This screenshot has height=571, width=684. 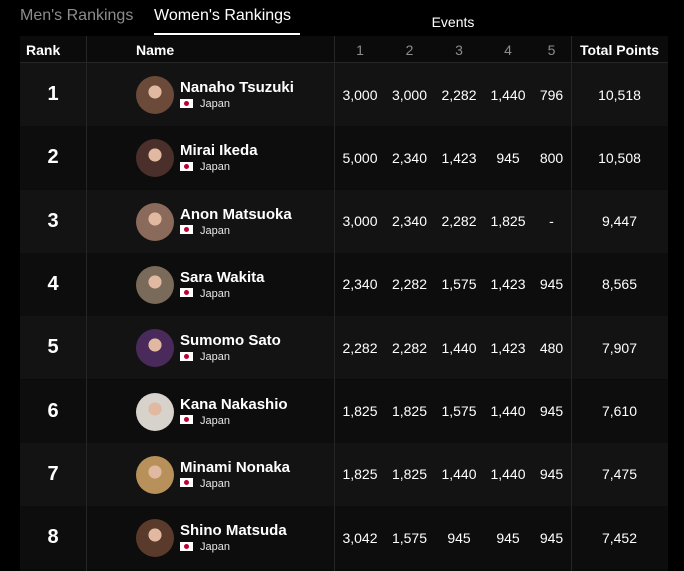 I want to click on event-1-points: 2,282, so click(x=360, y=347).